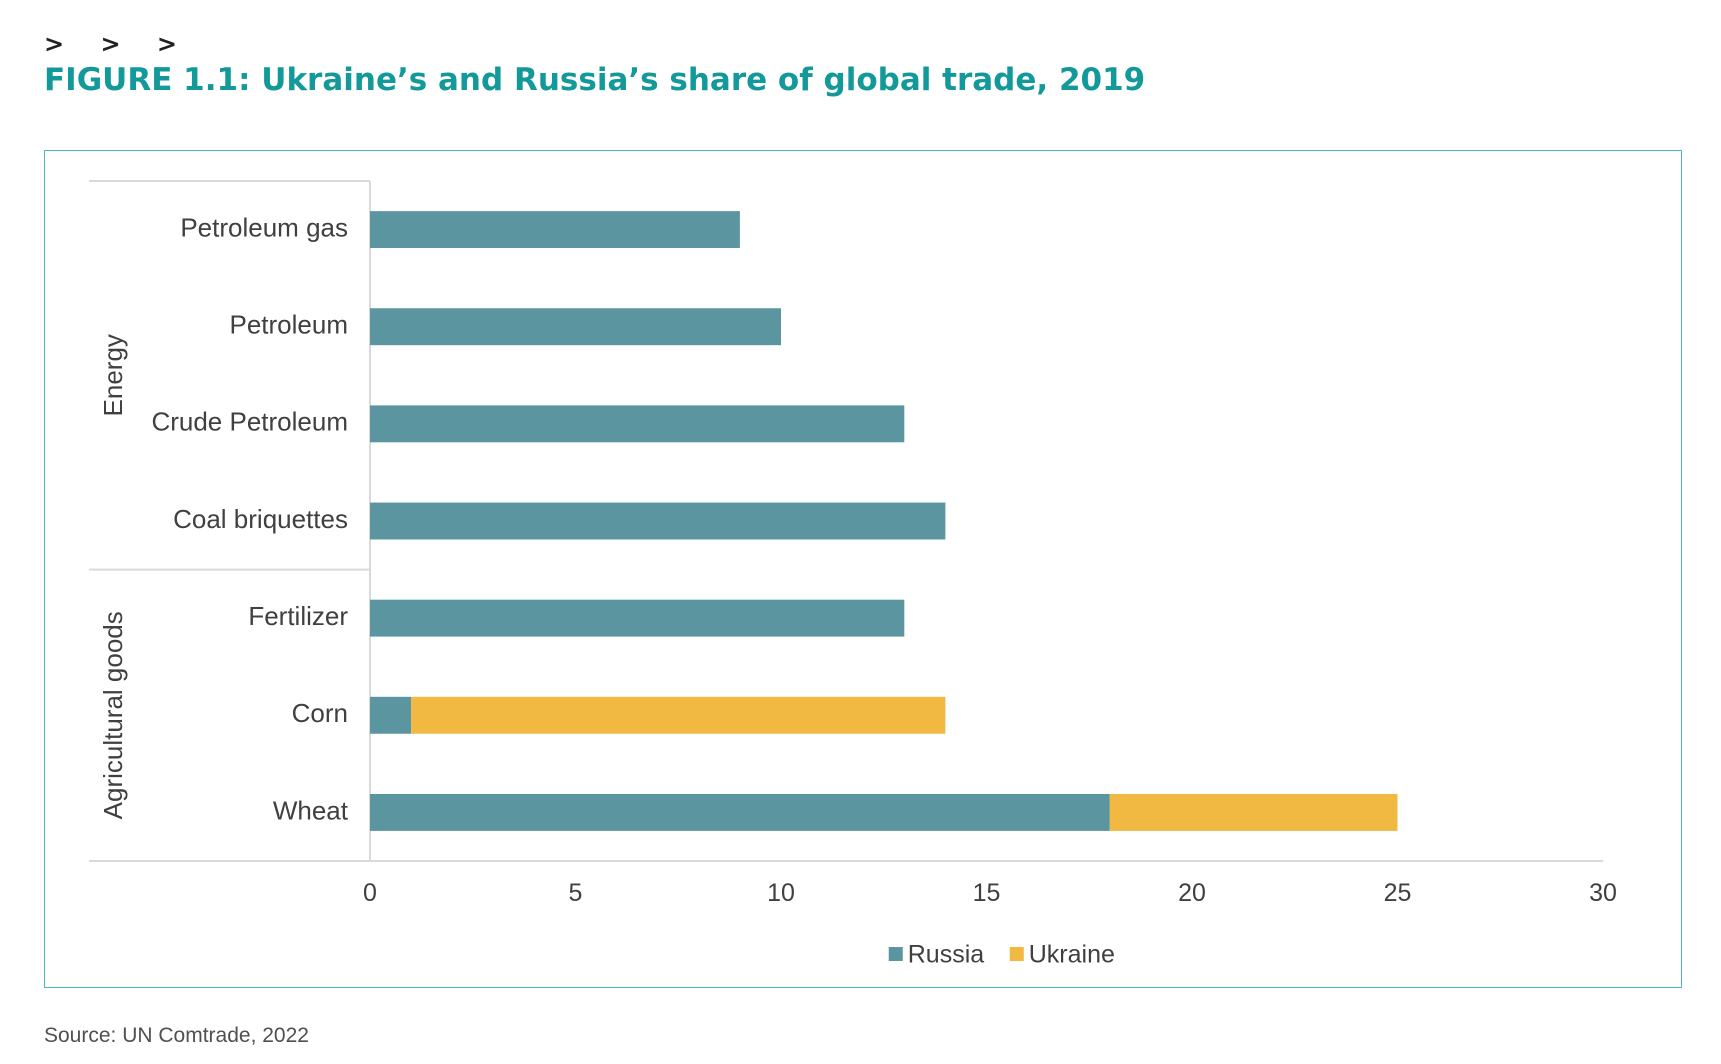  What do you see at coordinates (289, 325) in the screenshot?
I see `category-label-petroleum: Petroleum` at bounding box center [289, 325].